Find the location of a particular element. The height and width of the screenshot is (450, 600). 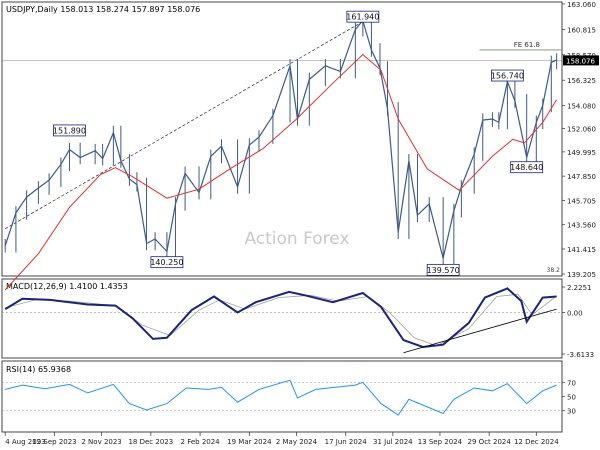

annotation-label: 140.250 is located at coordinates (166, 262).